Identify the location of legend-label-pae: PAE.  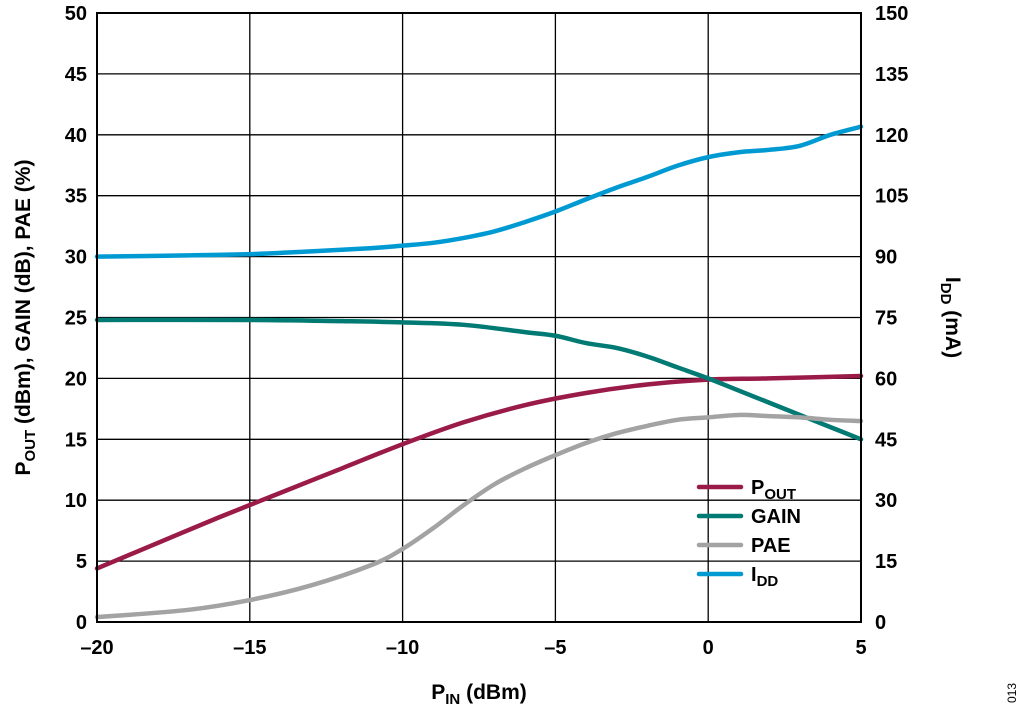
(771, 546).